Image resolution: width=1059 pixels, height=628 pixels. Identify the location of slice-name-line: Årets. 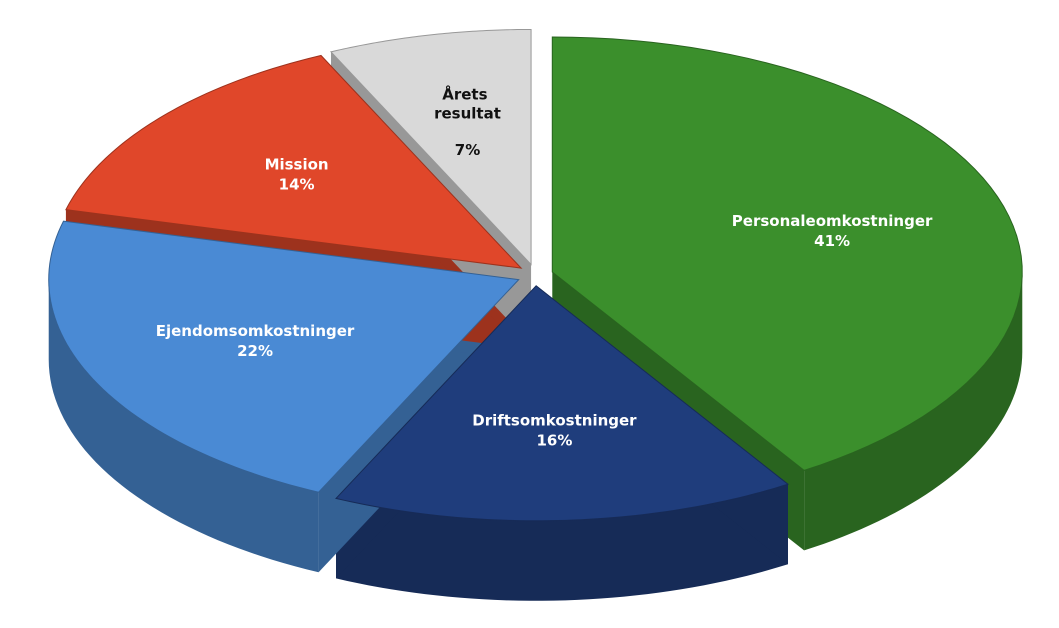
(467, 93).